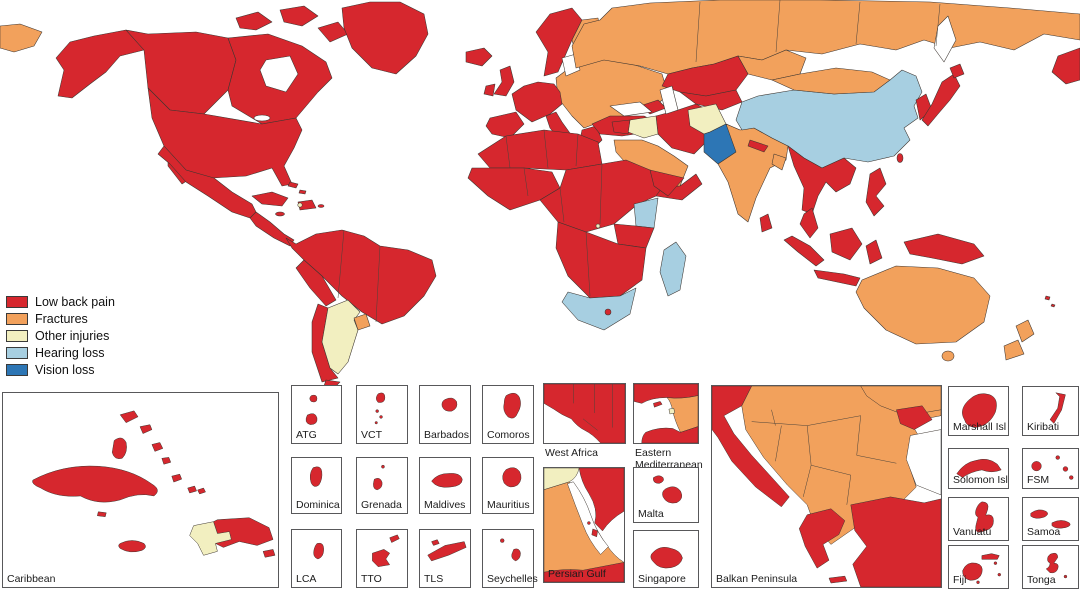 Image resolution: width=1080 pixels, height=590 pixels. What do you see at coordinates (75, 301) in the screenshot?
I see `legend-label: Low back pain` at bounding box center [75, 301].